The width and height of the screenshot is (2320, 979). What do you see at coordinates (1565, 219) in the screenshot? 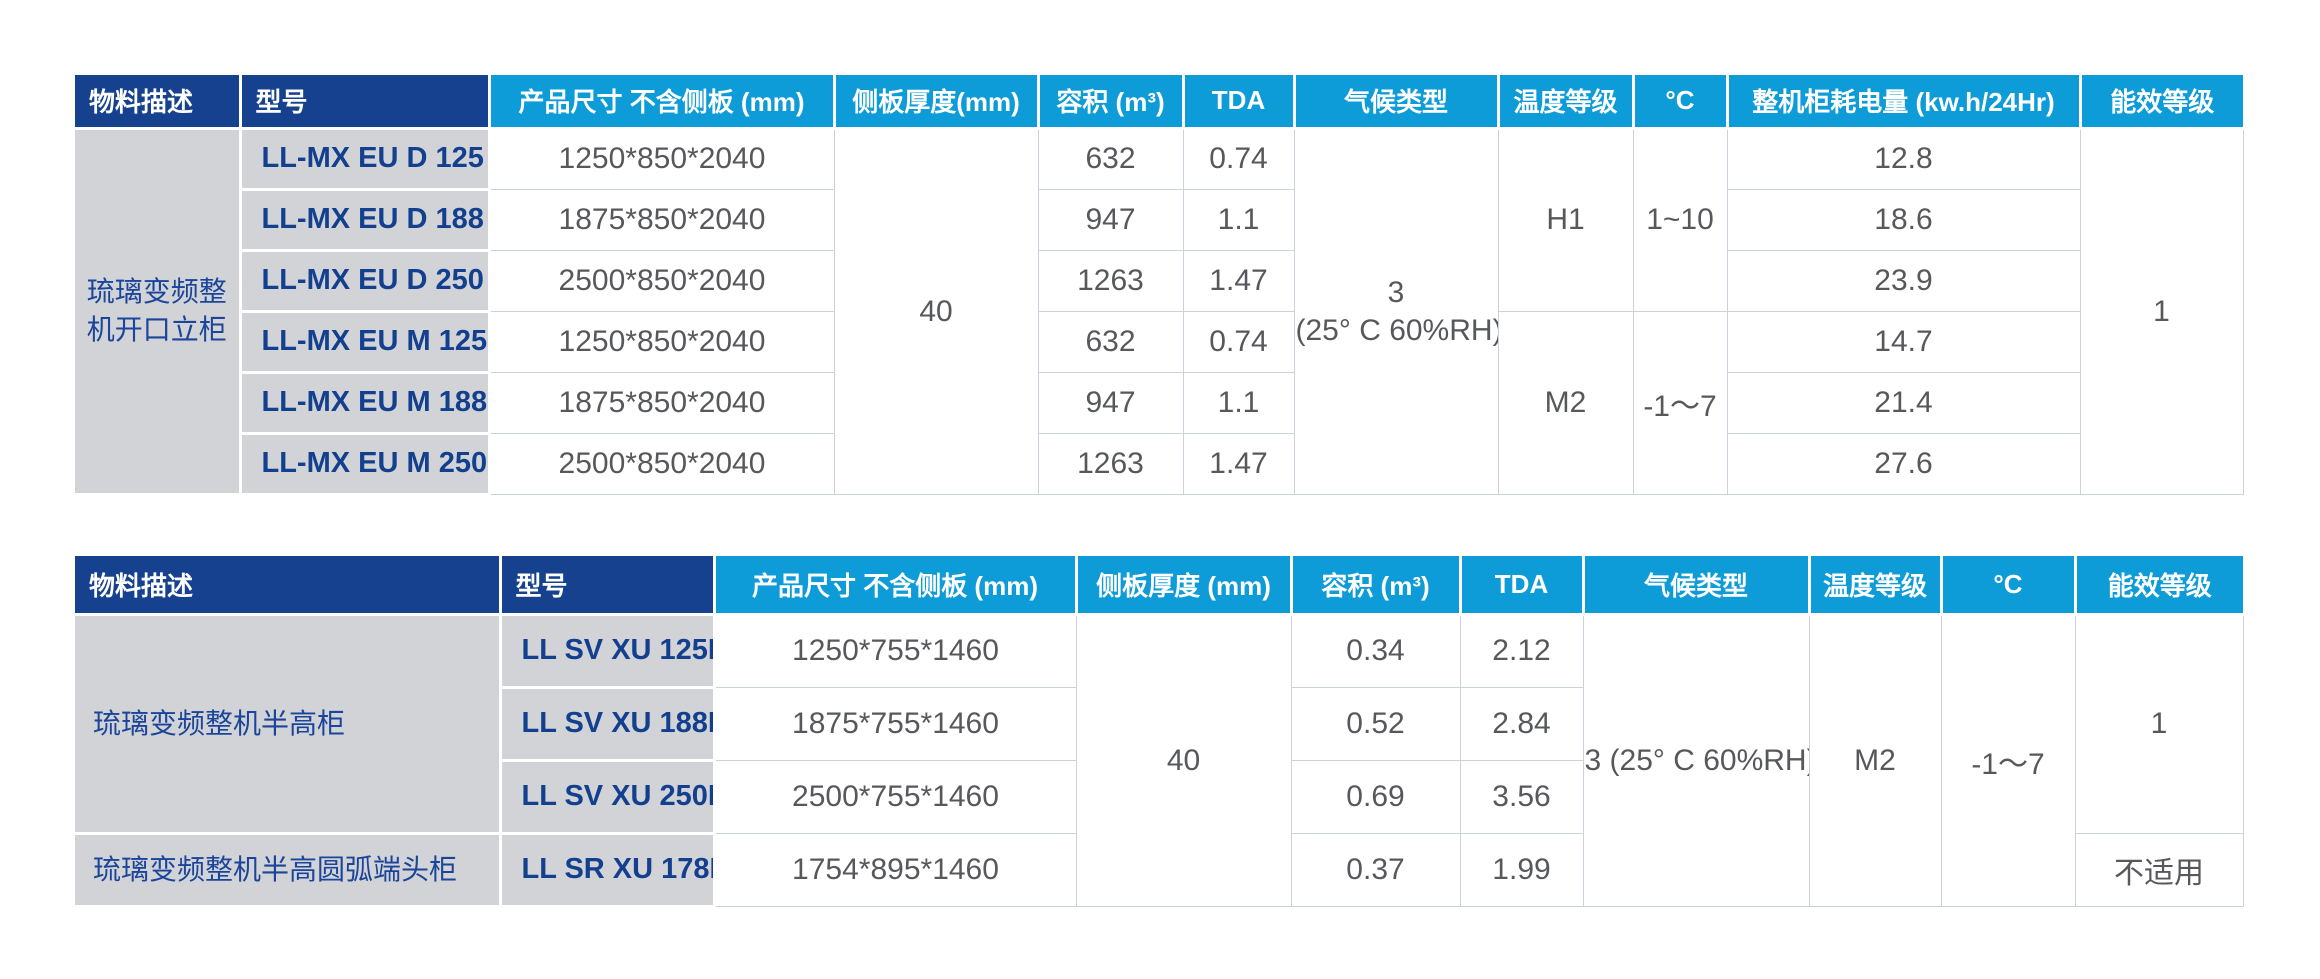
I see `cell-temp-class: H1` at bounding box center [1565, 219].